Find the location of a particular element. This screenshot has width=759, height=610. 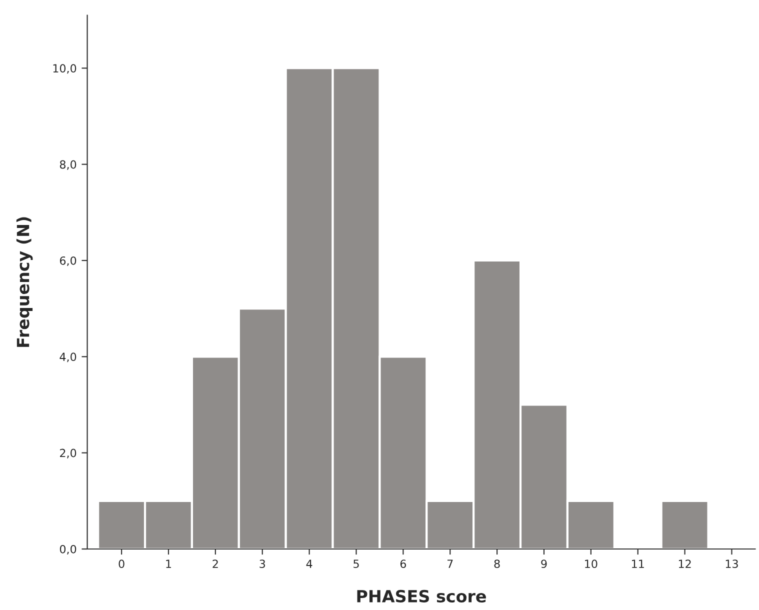

y-tick-label: 10,0 is located at coordinates (64, 69).